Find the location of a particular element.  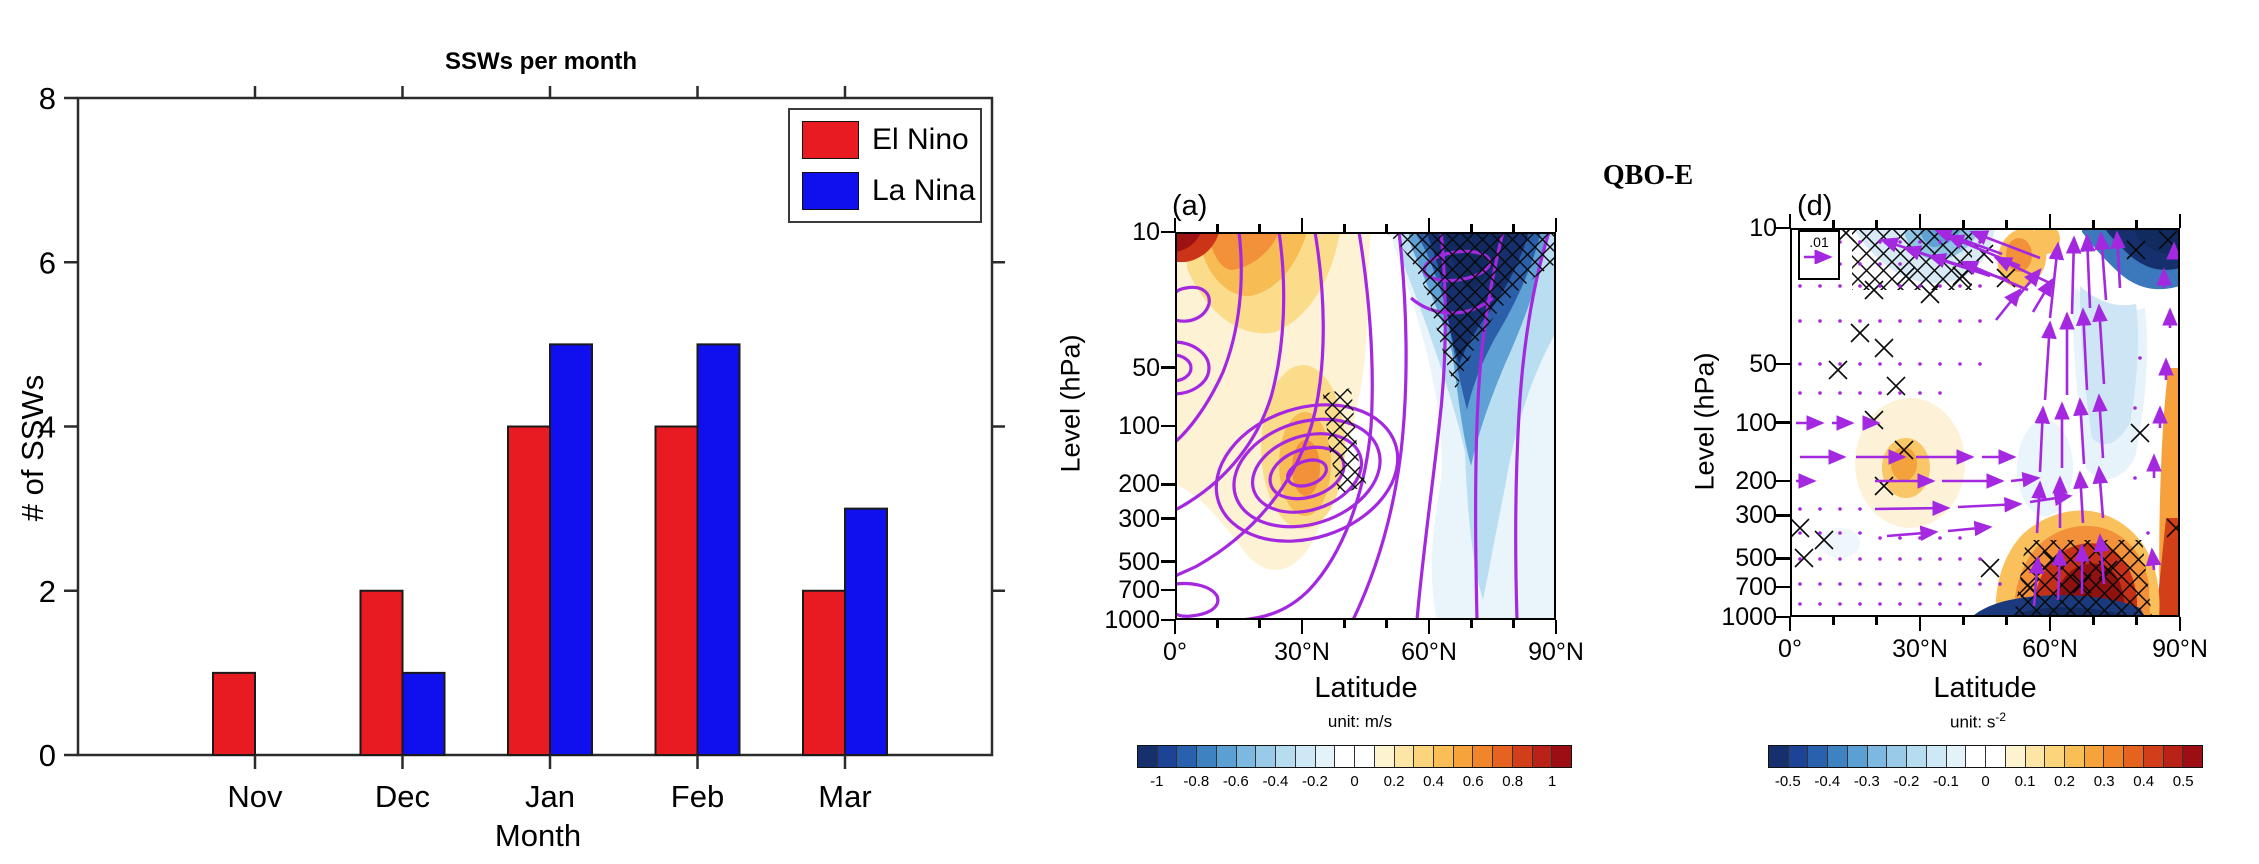

bar-x-tick-label: Nov is located at coordinates (255, 796).